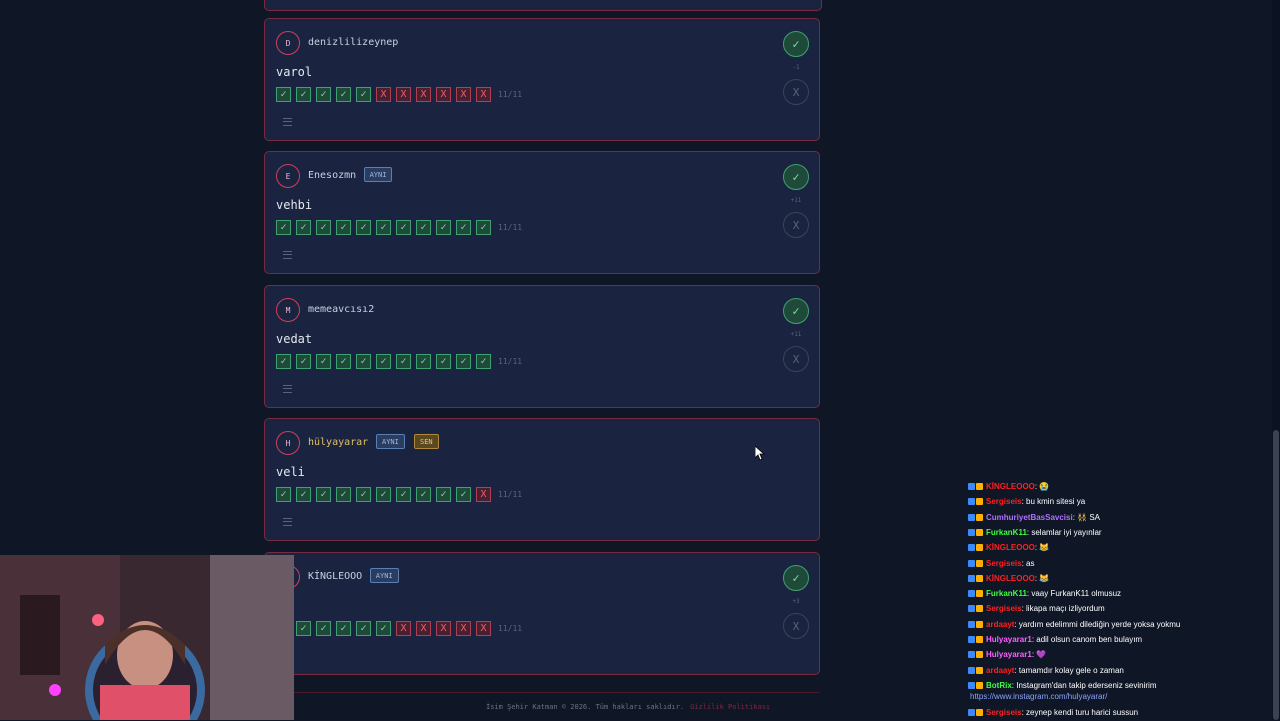 This screenshot has width=1280, height=721. I want to click on category-marks: ✓ ✓ ✓ ✓ ✓ ✓ ✓ ✓ ✓ ✓ X 11/11, so click(399, 494).